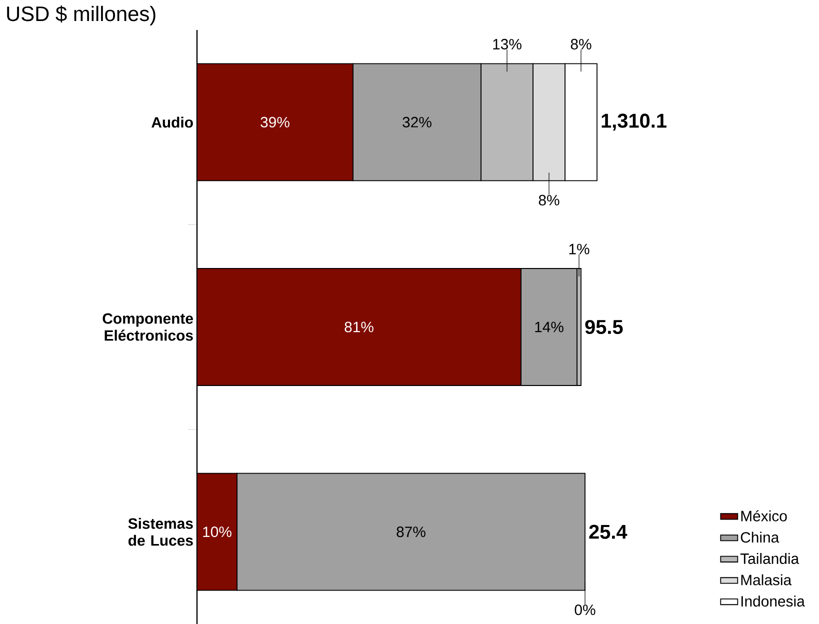  What do you see at coordinates (81, 16) in the screenshot?
I see `chart-title: USD $ millones)` at bounding box center [81, 16].